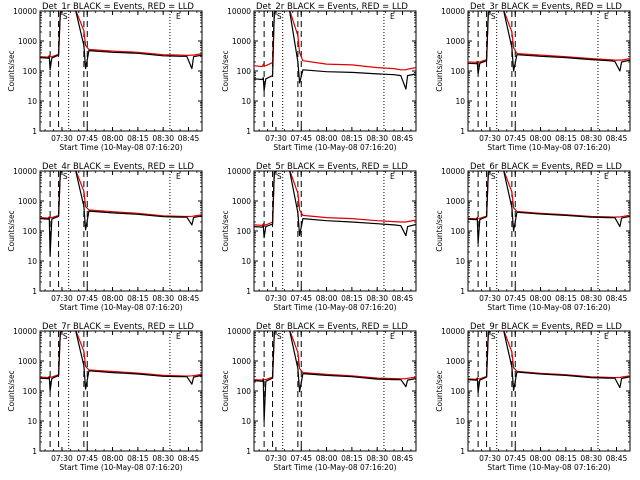  Describe the element at coordinates (332, 167) in the screenshot. I see `panel-title: Det_5r BLACK = Events, RED = LLD` at that location.